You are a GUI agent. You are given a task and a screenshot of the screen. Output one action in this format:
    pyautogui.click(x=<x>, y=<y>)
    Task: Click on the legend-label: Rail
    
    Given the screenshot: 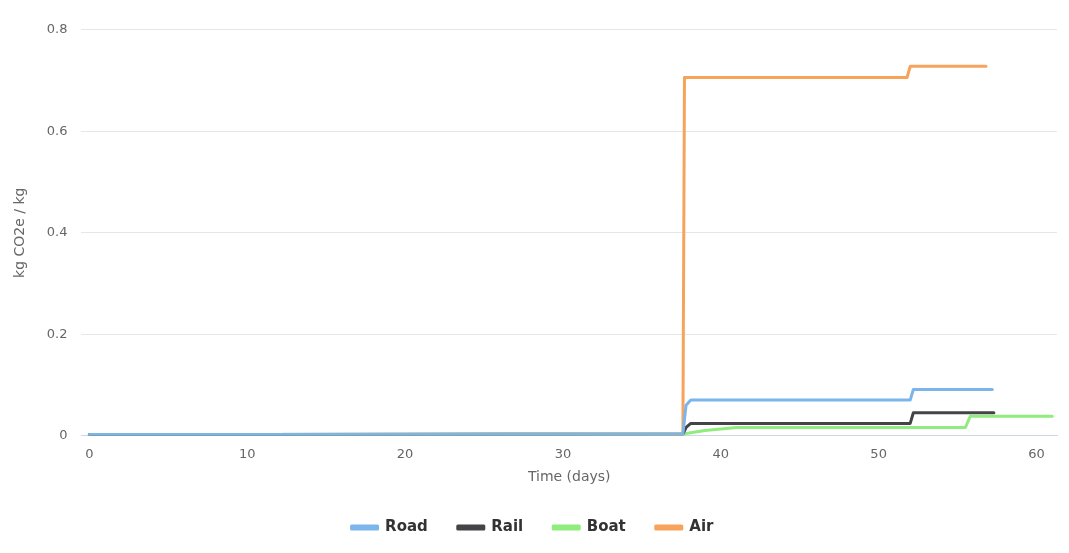 What is the action you would take?
    pyautogui.click(x=507, y=526)
    